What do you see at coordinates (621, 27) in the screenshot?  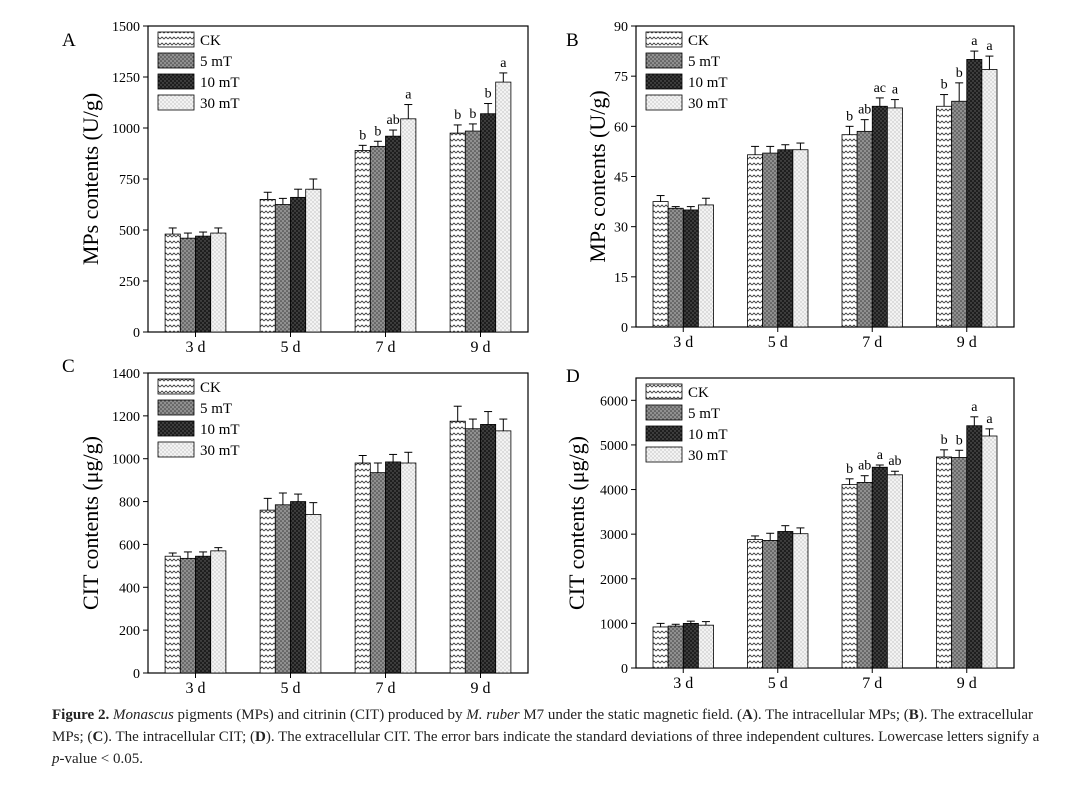 I see `y-tick-label: 90` at bounding box center [621, 27].